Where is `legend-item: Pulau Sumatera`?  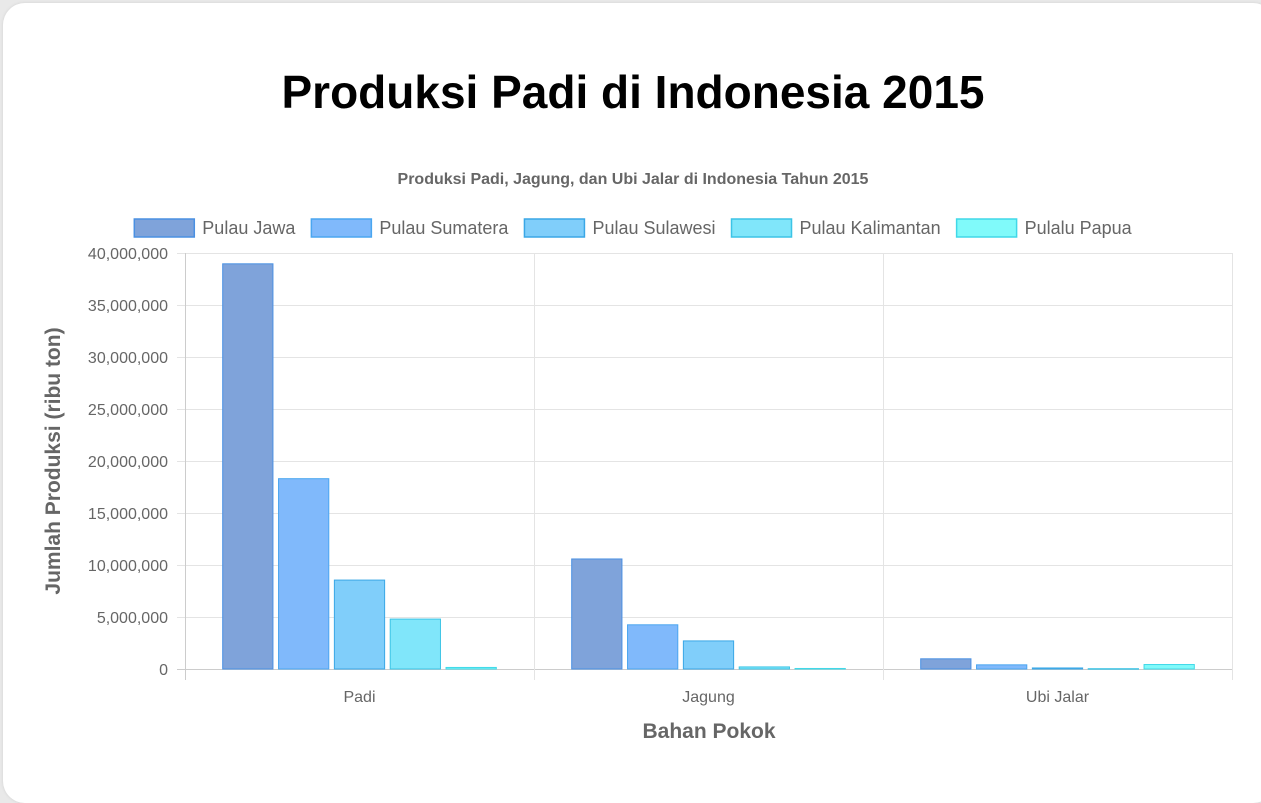 legend-item: Pulau Sumatera is located at coordinates (409, 228).